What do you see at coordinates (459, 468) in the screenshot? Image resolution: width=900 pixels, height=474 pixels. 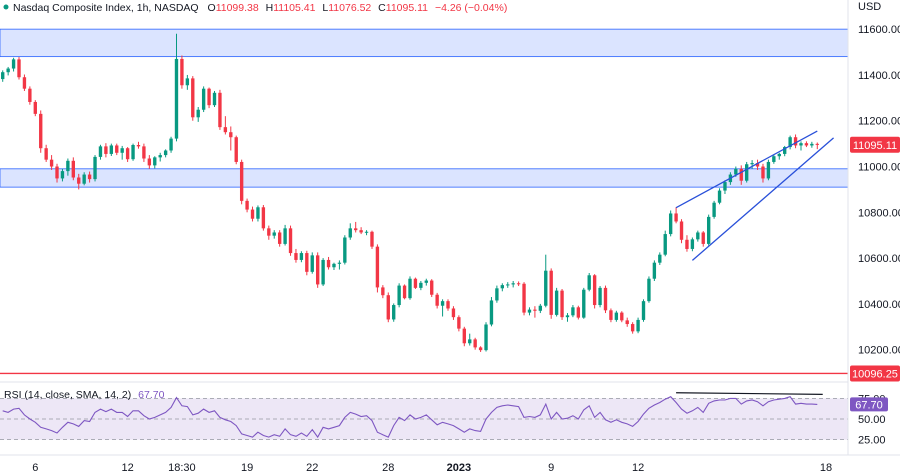 I see `time-tick-label: 2023` at bounding box center [459, 468].